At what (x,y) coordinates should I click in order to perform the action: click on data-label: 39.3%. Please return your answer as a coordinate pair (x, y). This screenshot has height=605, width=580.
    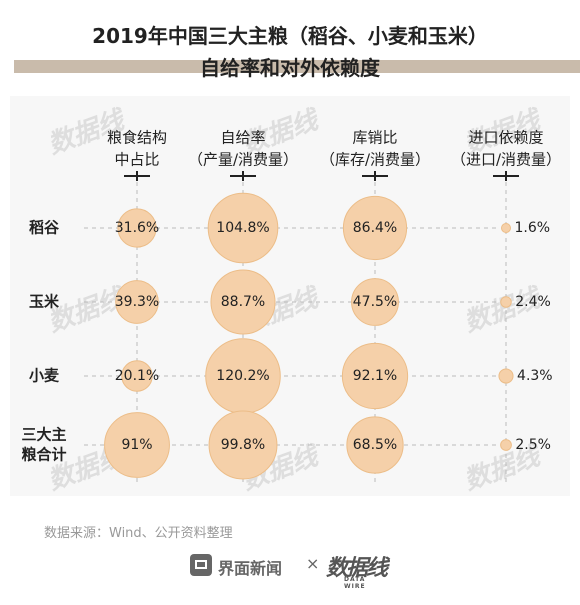
    Looking at the image, I should click on (137, 302).